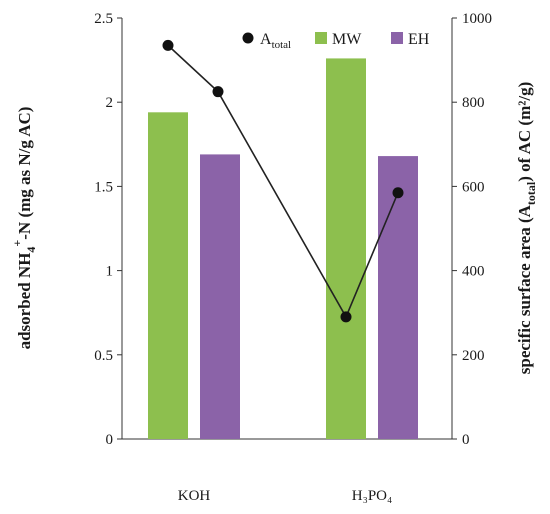  Describe the element at coordinates (110, 272) in the screenshot. I see `left-tick-label: 1` at that location.